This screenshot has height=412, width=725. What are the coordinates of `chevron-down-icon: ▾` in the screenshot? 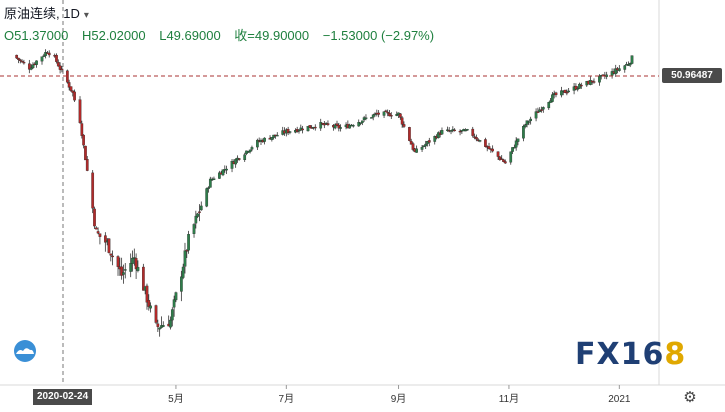 It's located at (86, 15).